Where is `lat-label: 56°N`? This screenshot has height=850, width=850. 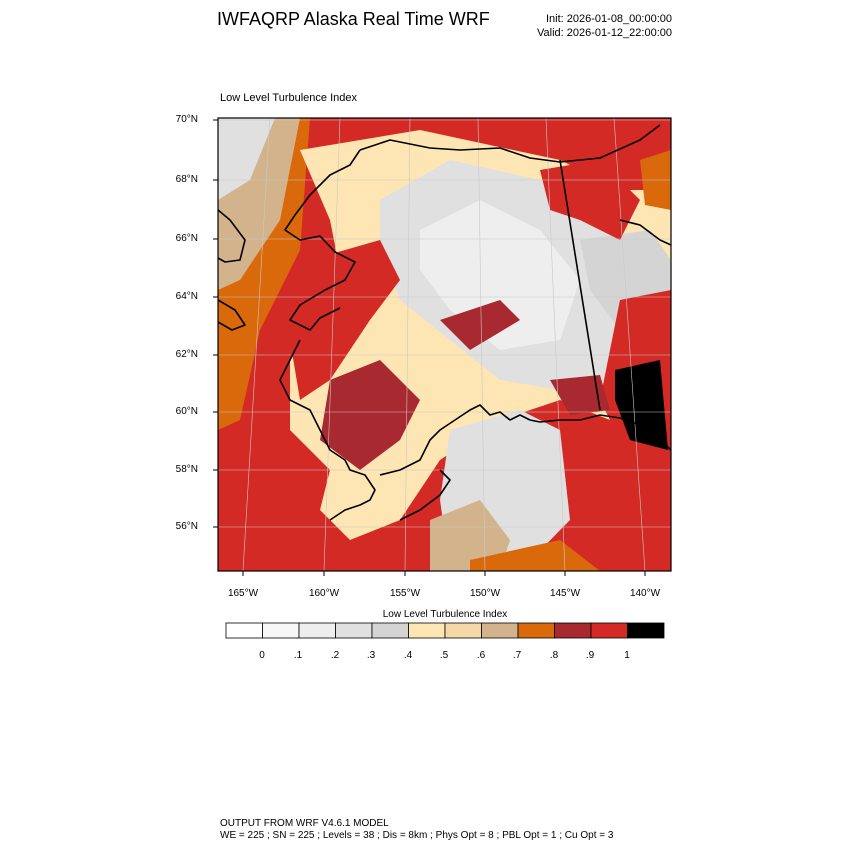
lat-label: 56°N is located at coordinates (186, 526).